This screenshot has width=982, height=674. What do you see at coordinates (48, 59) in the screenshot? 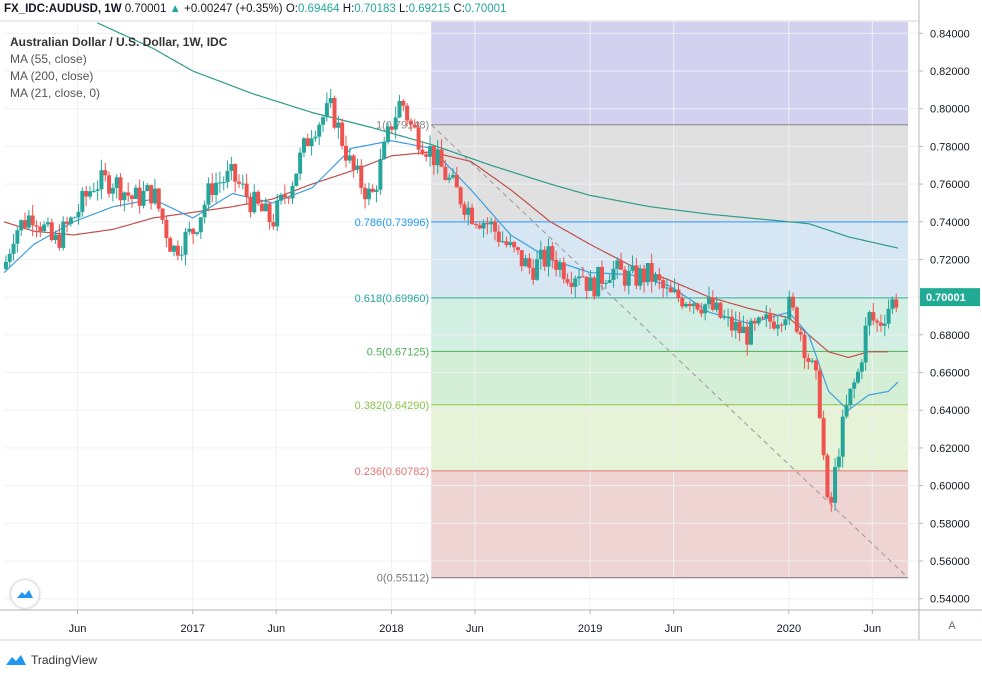
I see `legend-ma55: MA (55, close)` at bounding box center [48, 59].